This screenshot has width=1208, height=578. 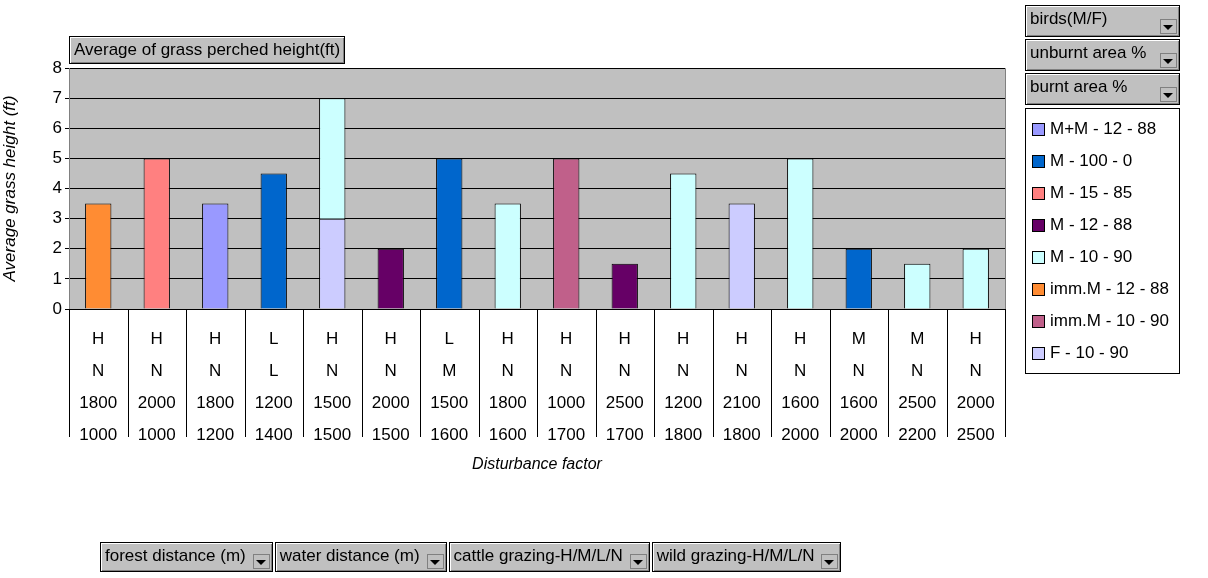 What do you see at coordinates (57, 158) in the screenshot?
I see `y-tick-label: 5` at bounding box center [57, 158].